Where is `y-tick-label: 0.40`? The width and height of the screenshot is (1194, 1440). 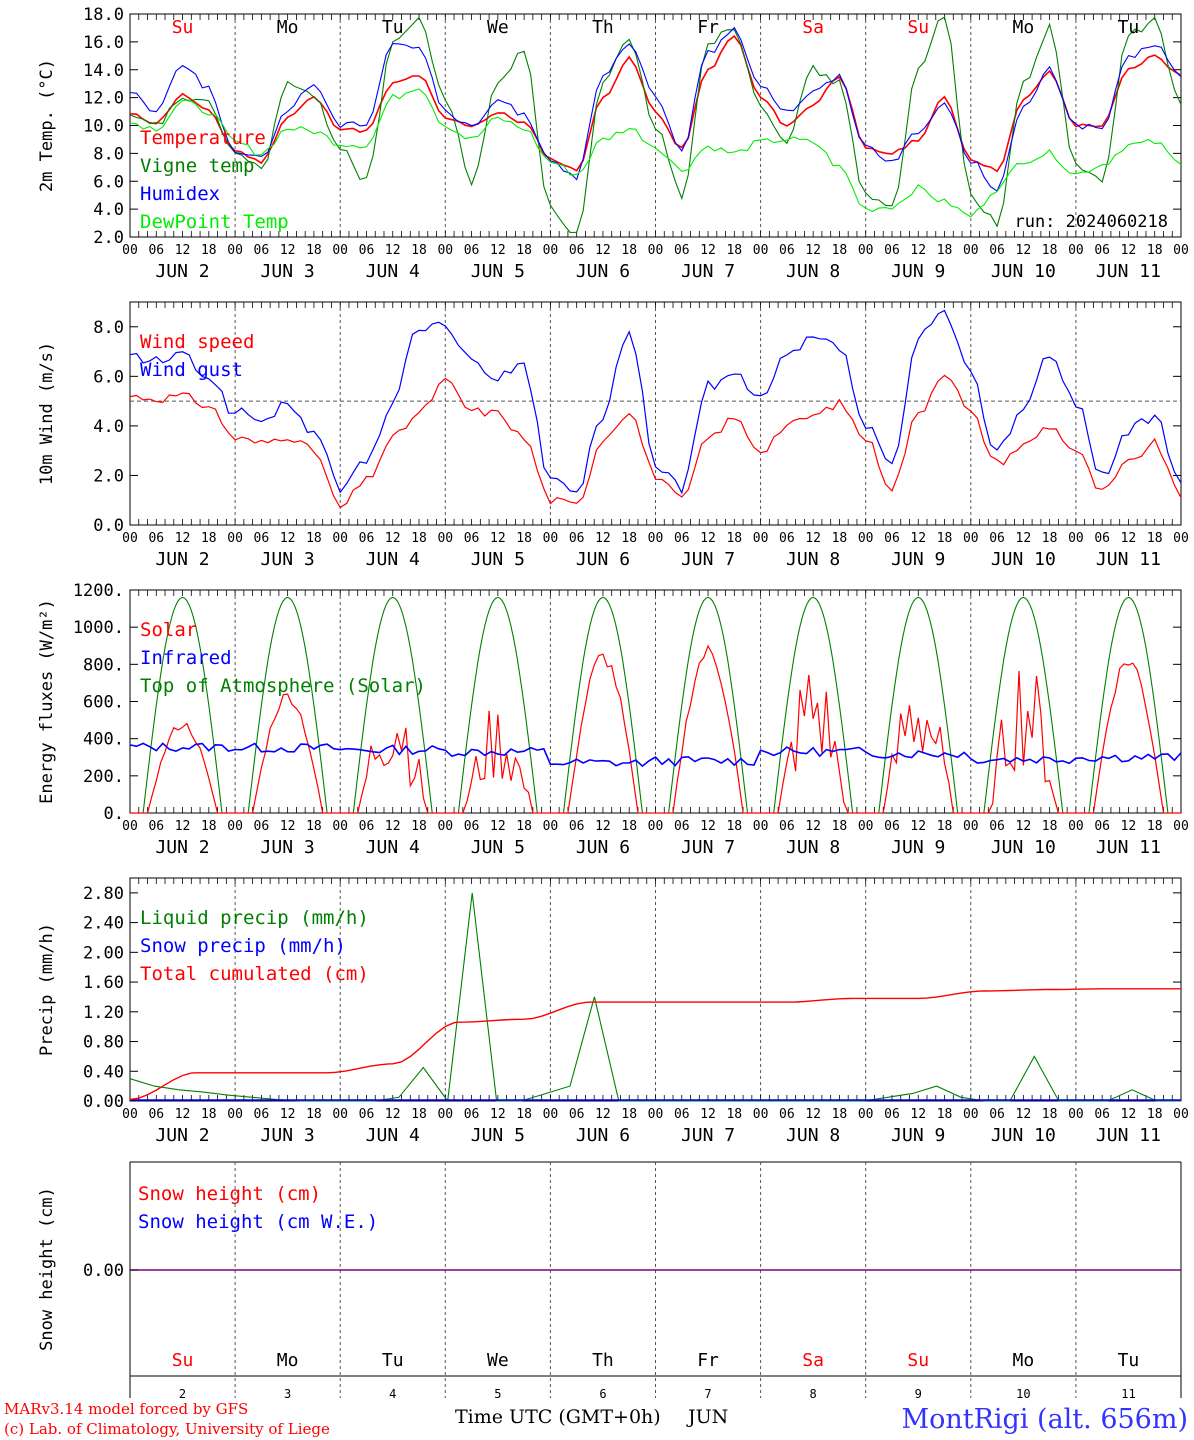 y-tick-label: 0.40 is located at coordinates (103, 1072).